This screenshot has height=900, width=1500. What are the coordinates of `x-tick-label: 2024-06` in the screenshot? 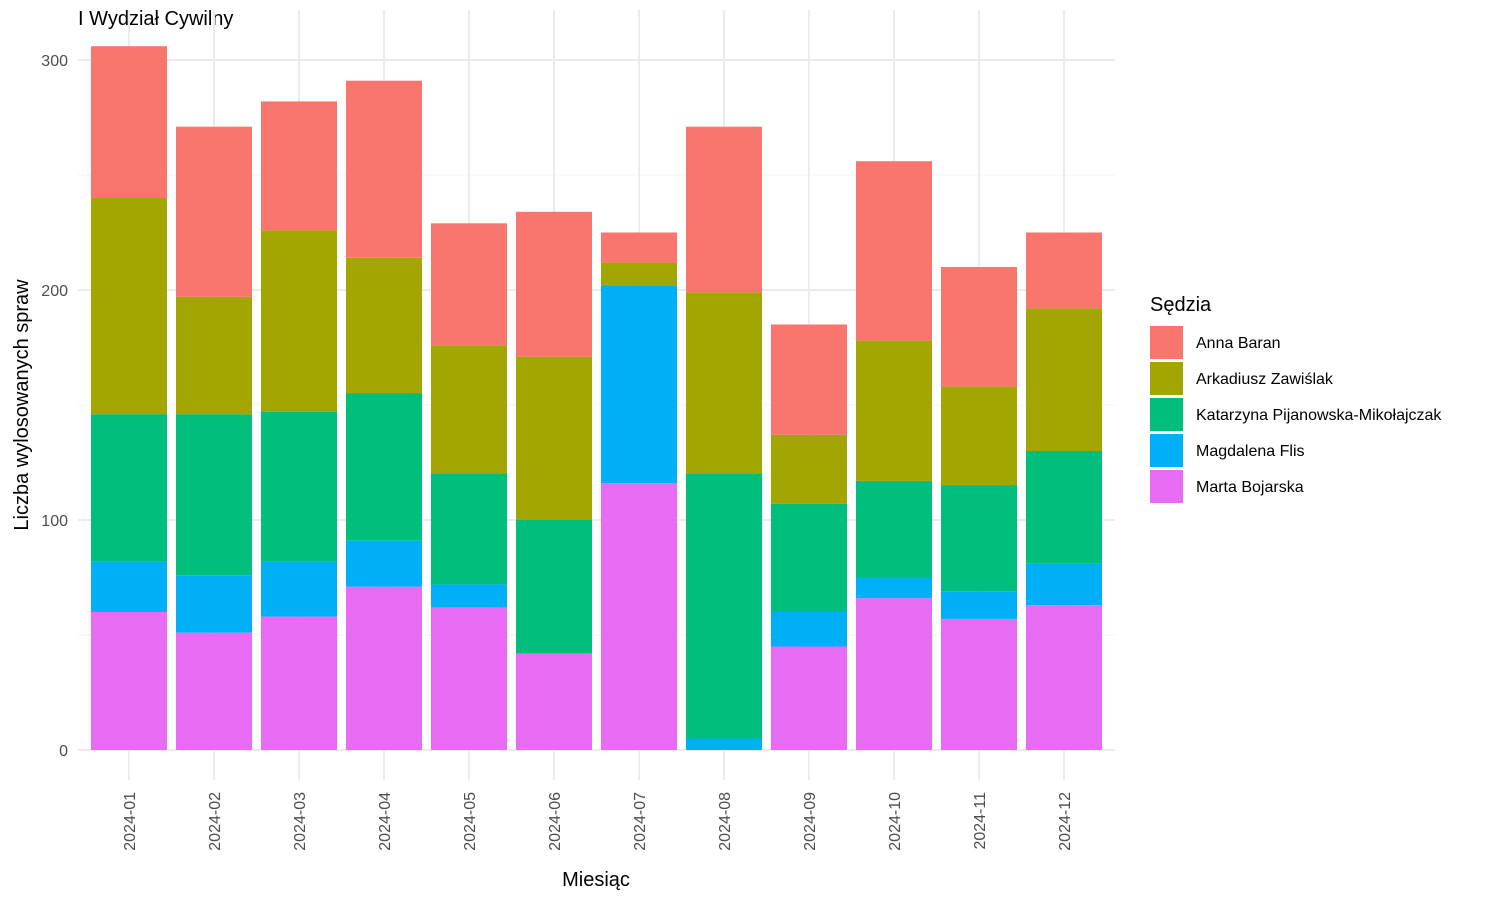 It's located at (555, 821).